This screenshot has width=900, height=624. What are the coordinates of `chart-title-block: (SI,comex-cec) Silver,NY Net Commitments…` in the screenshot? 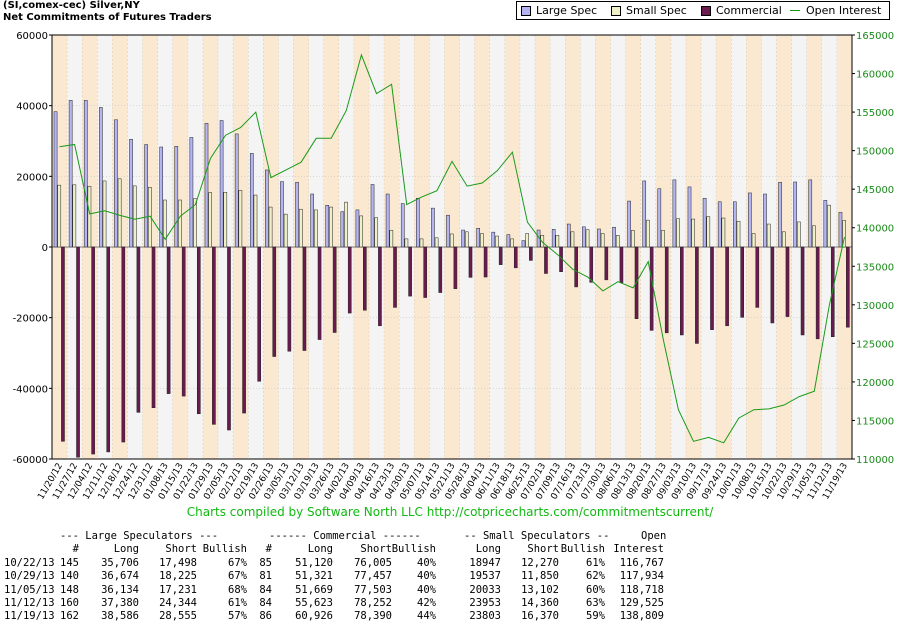 It's located at (107, 12).